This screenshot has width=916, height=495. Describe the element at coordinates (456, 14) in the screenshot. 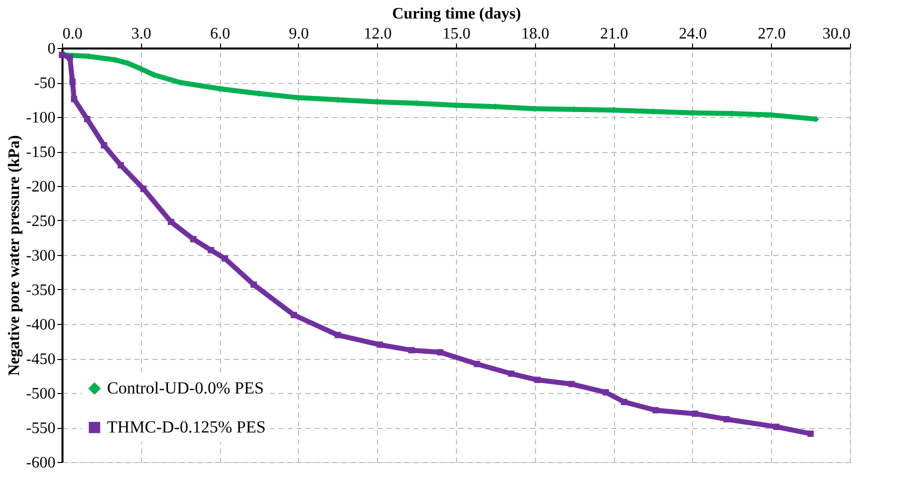

I see `x-axis-title: Curing time (days)` at that location.